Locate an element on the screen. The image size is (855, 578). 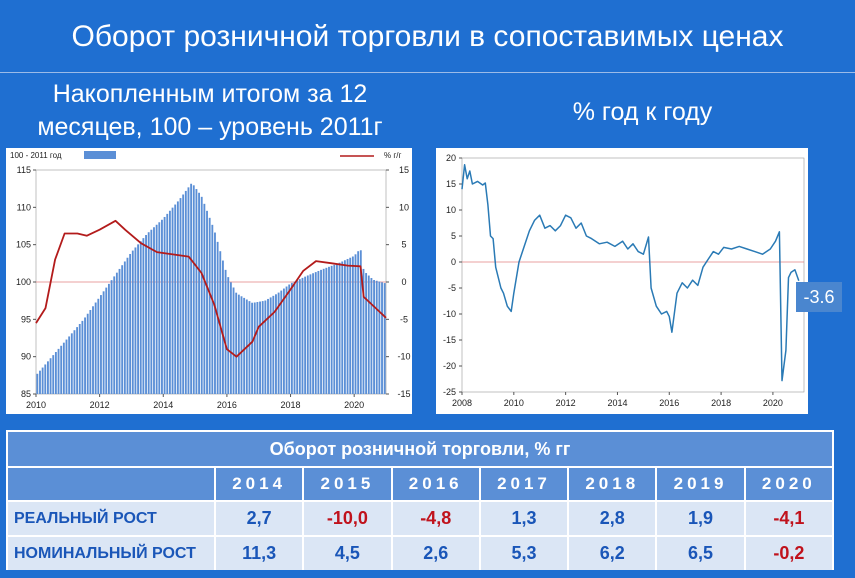
year-header: 2014 is located at coordinates (259, 484).